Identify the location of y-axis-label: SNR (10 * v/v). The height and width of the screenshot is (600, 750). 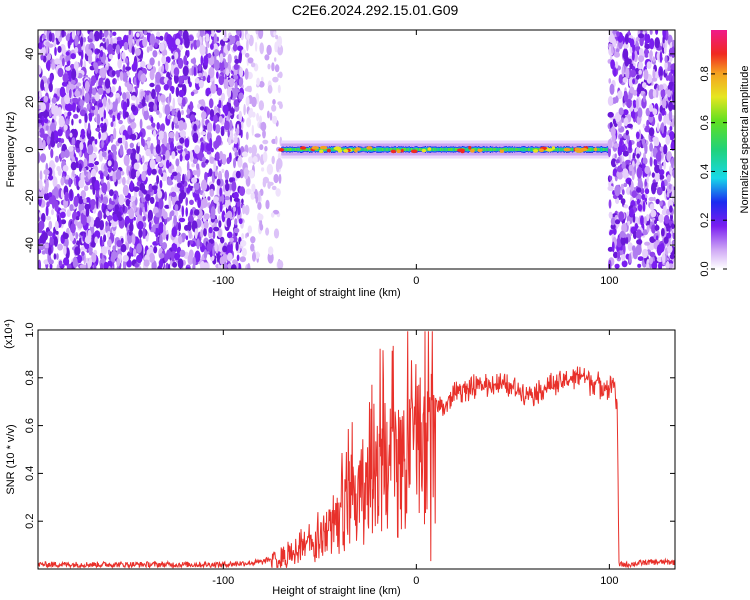
(11, 459).